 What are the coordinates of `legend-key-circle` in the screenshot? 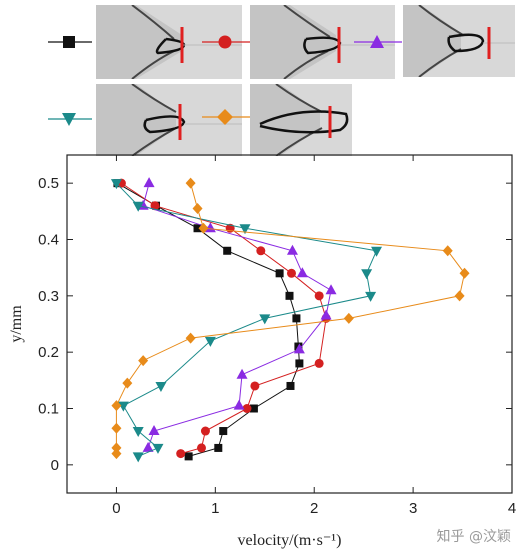 It's located at (226, 42).